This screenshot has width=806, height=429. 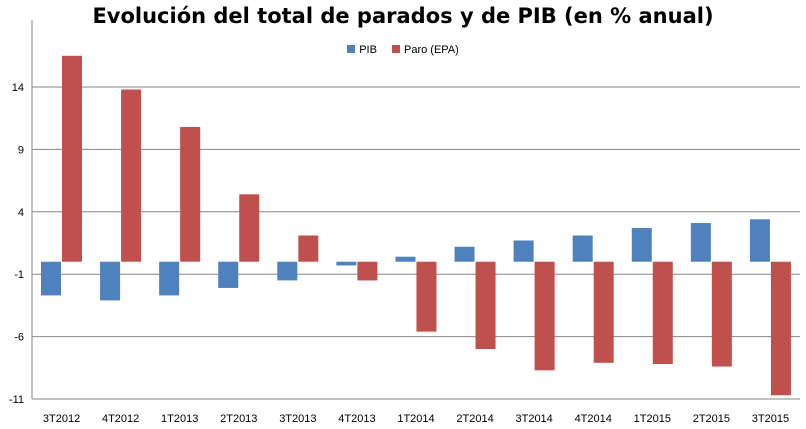 What do you see at coordinates (120, 419) in the screenshot?
I see `x-tick-label: 4T2012` at bounding box center [120, 419].